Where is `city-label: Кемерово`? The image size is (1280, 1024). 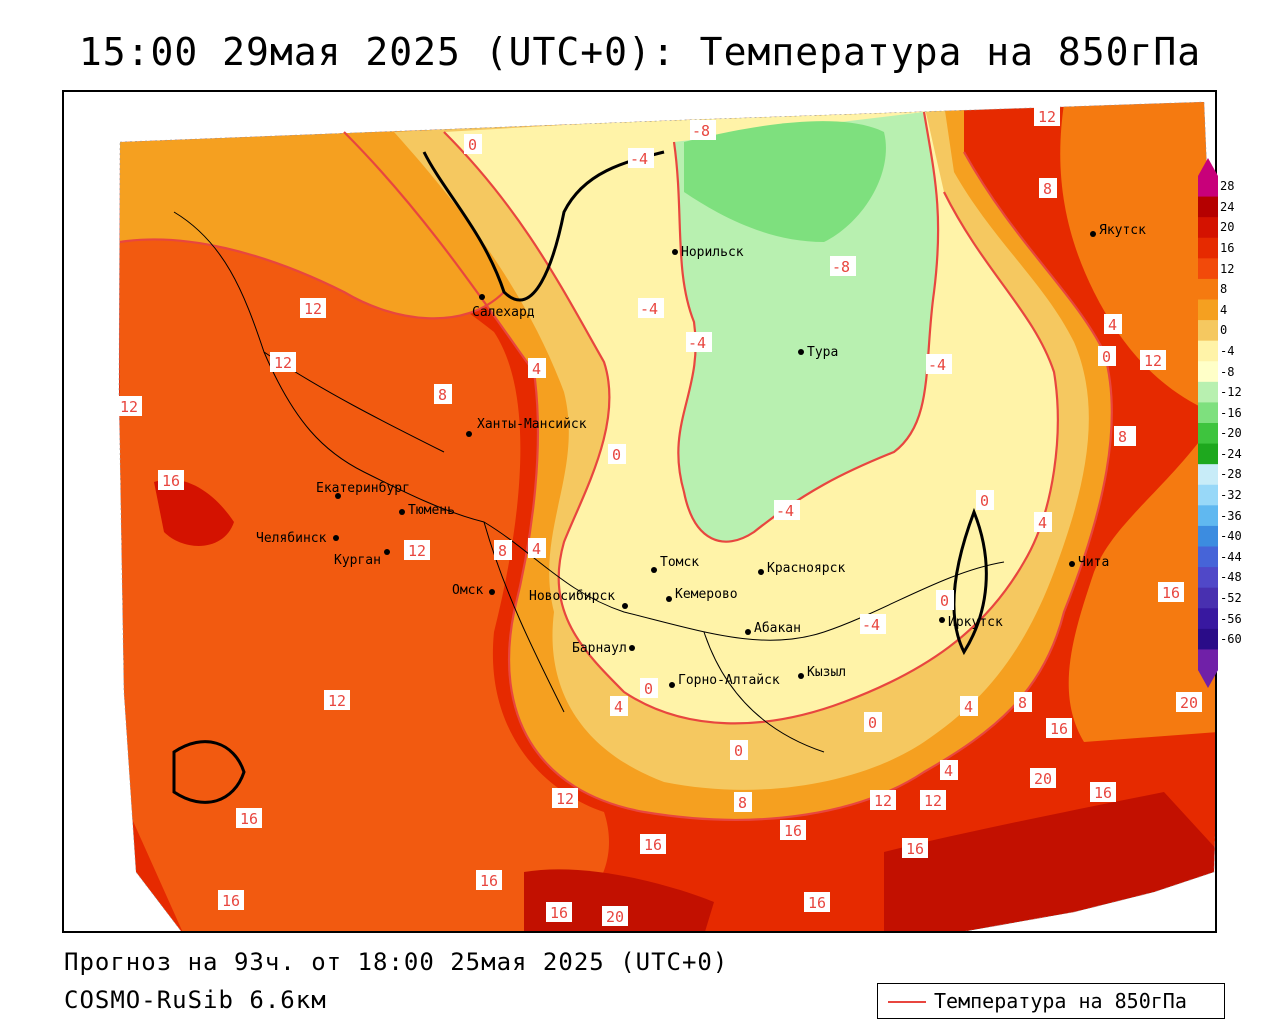
city-label: Кемерово is located at coordinates (706, 594).